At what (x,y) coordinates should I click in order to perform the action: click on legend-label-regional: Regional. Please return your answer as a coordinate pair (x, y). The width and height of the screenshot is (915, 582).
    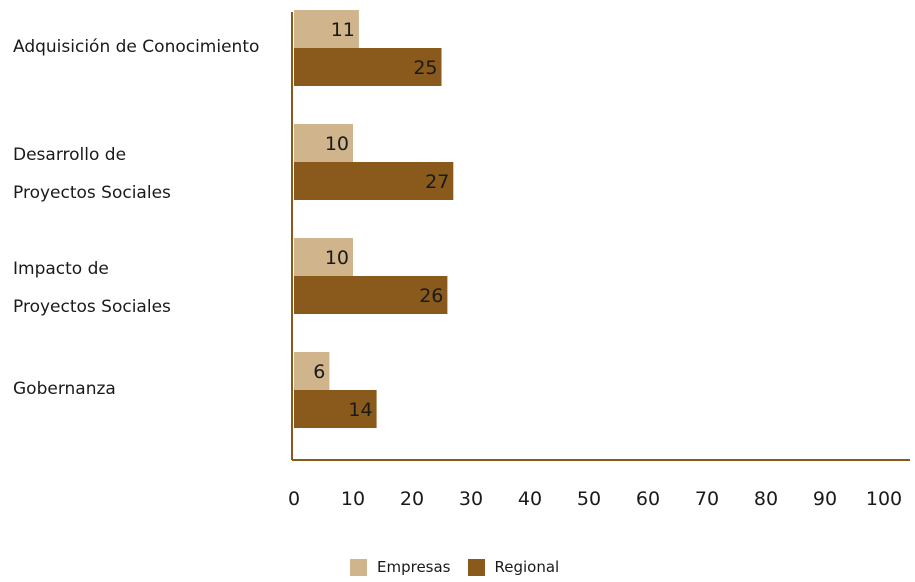
    Looking at the image, I should click on (527, 567).